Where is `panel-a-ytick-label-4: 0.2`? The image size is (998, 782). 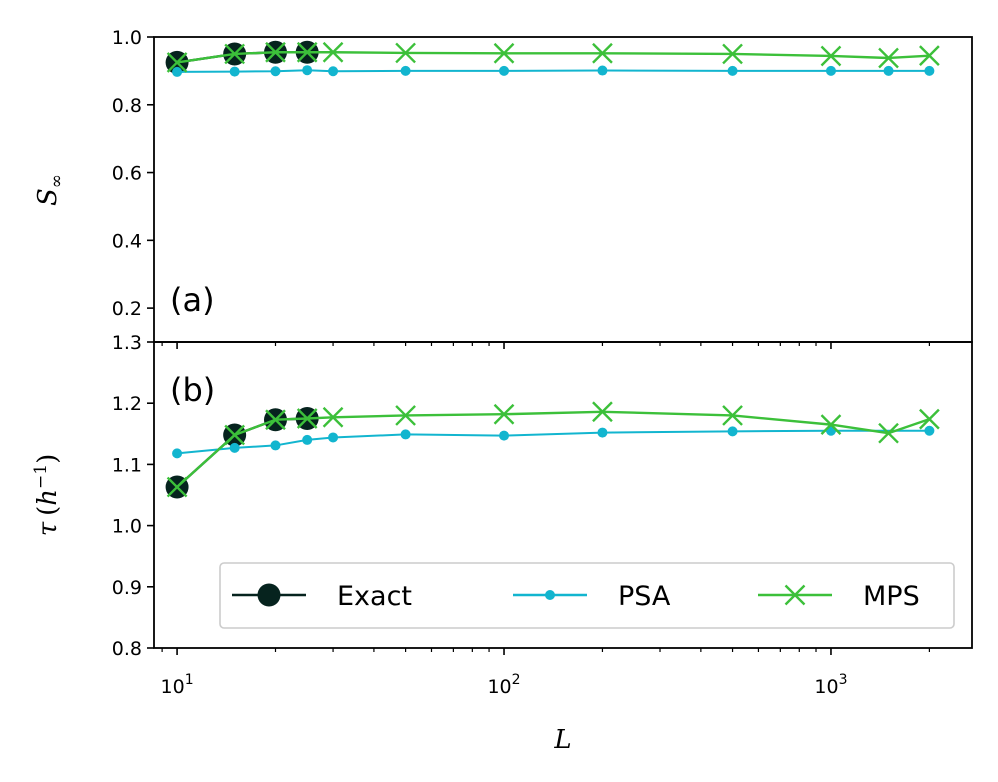 panel-a-ytick-label-4: 0.2 is located at coordinates (127, 309).